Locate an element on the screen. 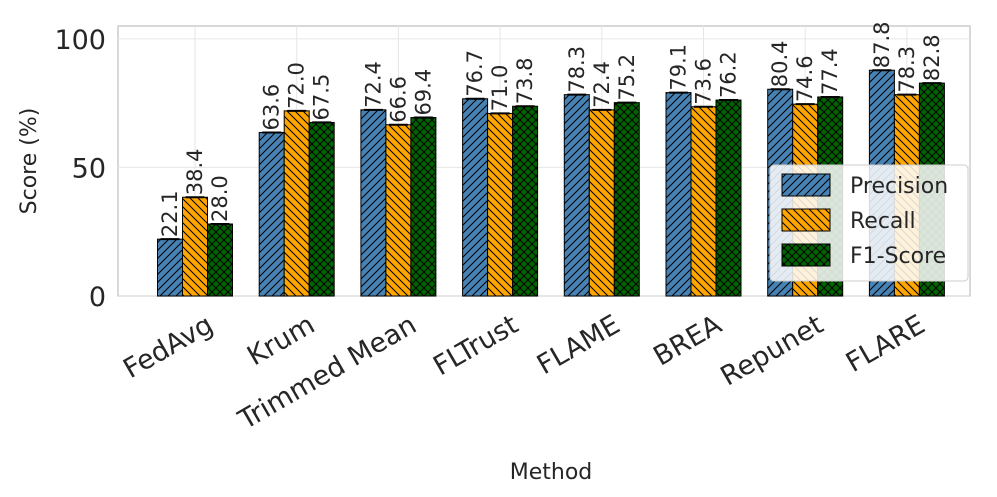 Image resolution: width=997 pixels, height=497 pixels. data-label: 74.6 is located at coordinates (805, 78).